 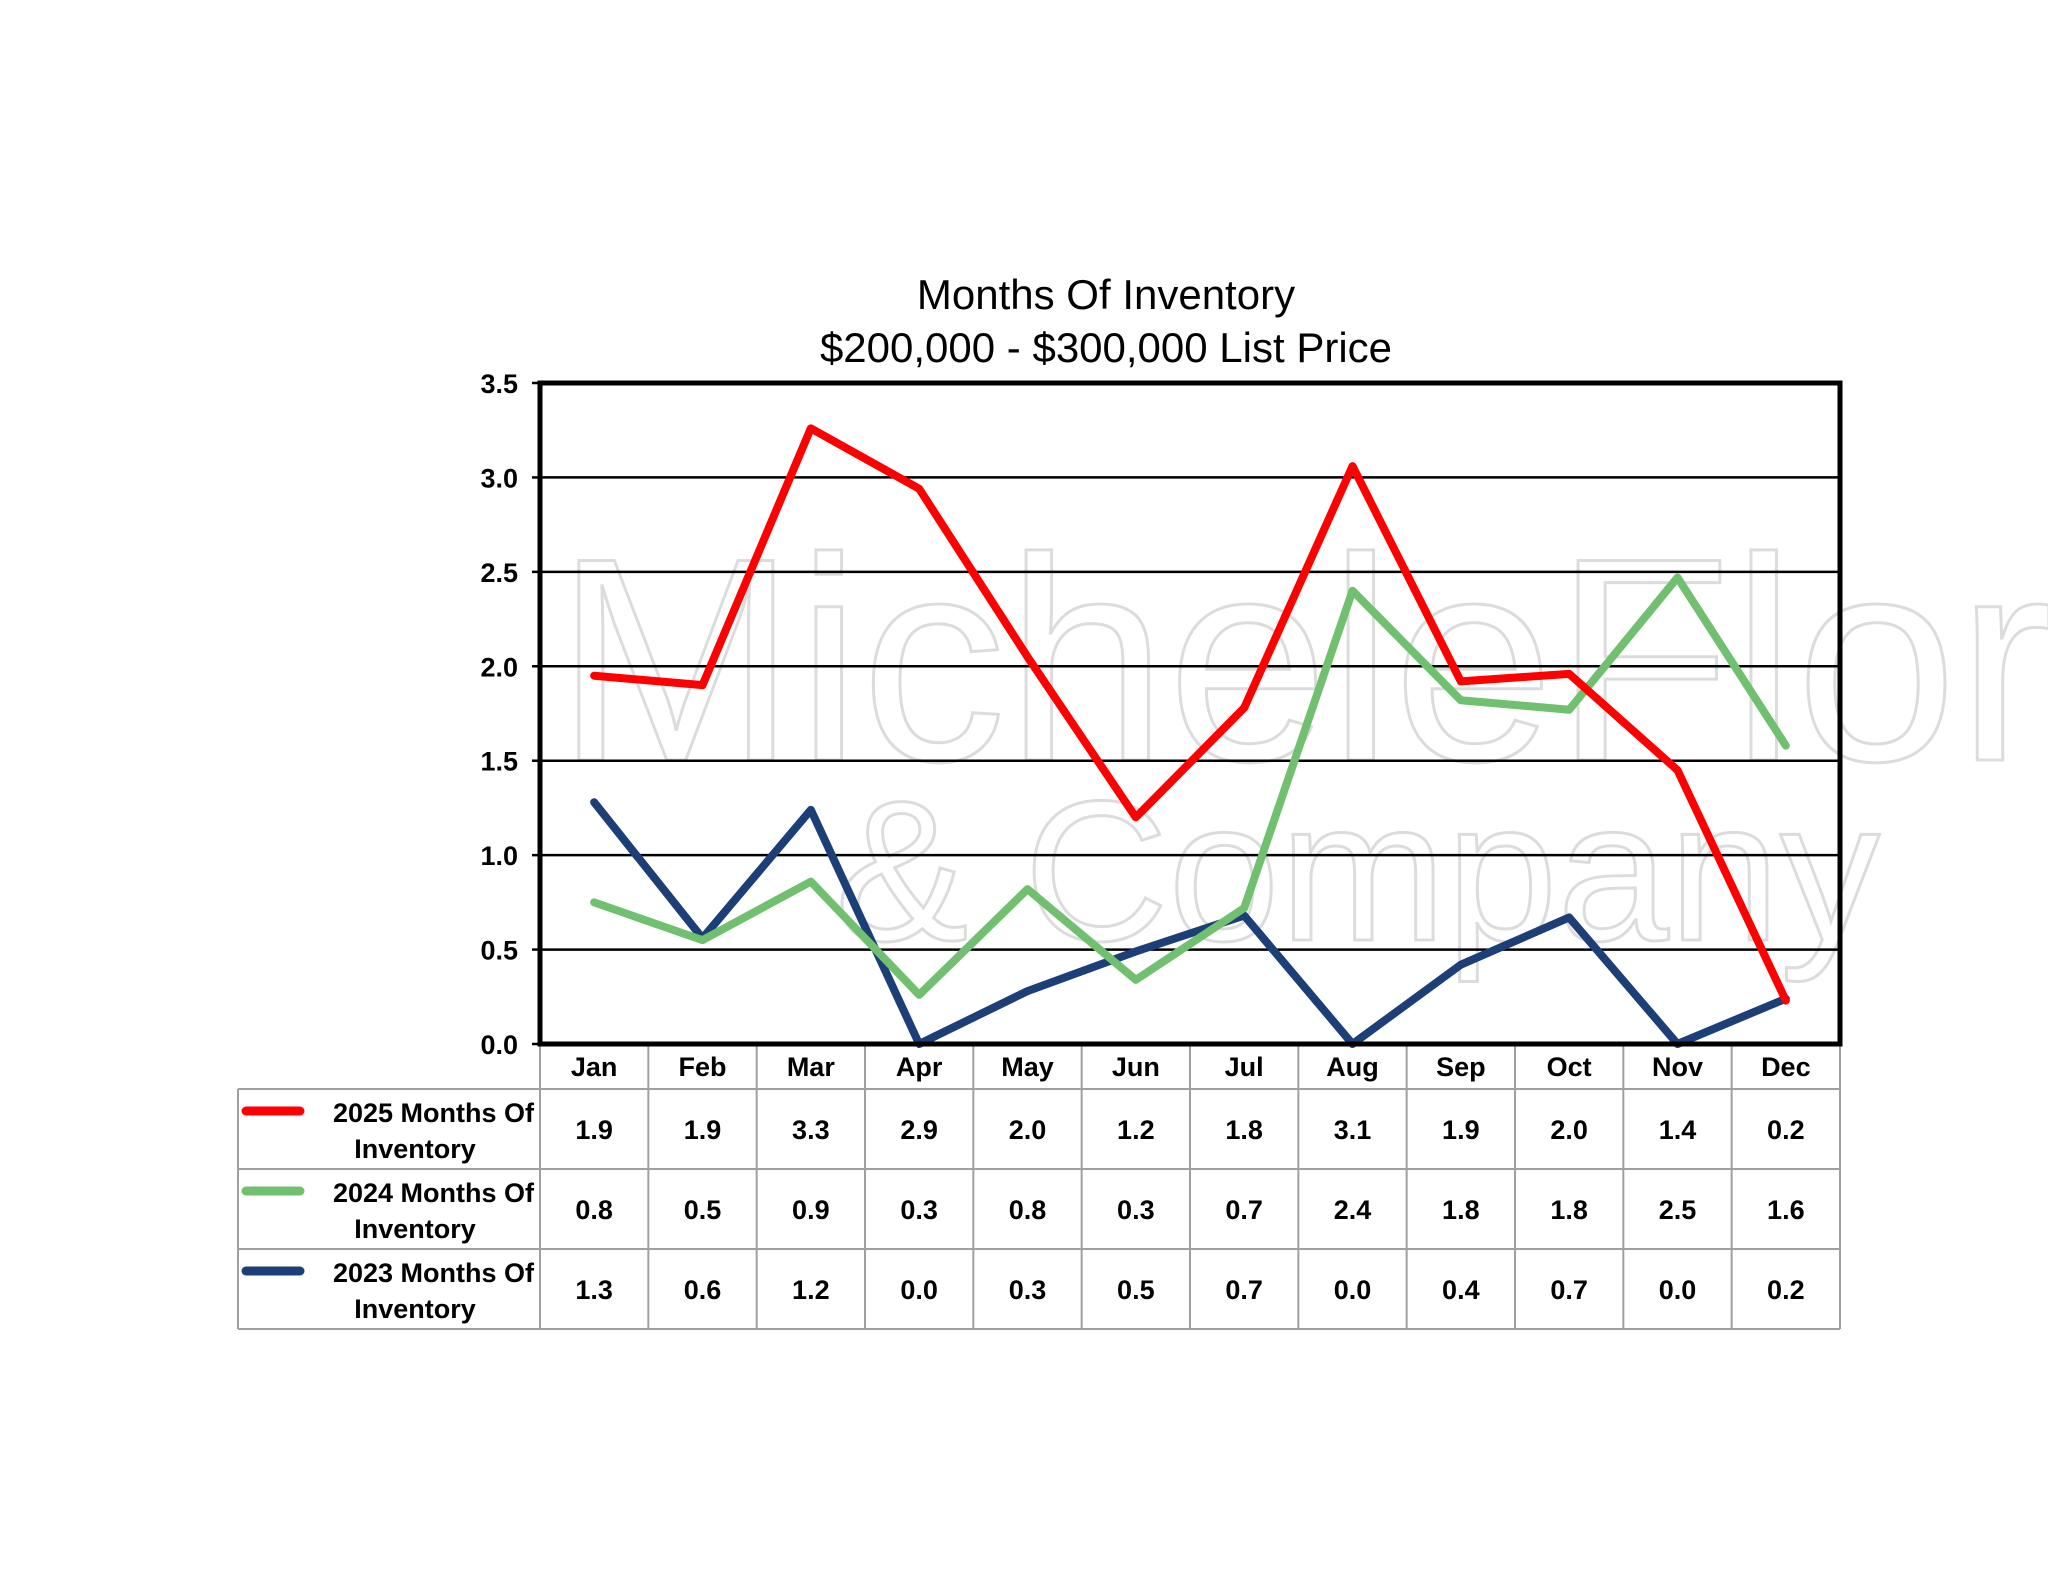 What do you see at coordinates (702, 1067) in the screenshot?
I see `x-tick-label: Feb` at bounding box center [702, 1067].